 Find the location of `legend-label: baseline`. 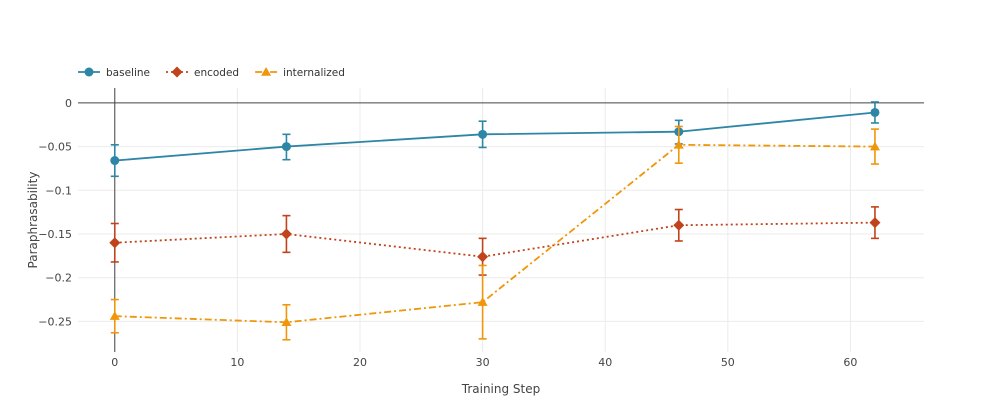

legend-label: baseline is located at coordinates (128, 73).